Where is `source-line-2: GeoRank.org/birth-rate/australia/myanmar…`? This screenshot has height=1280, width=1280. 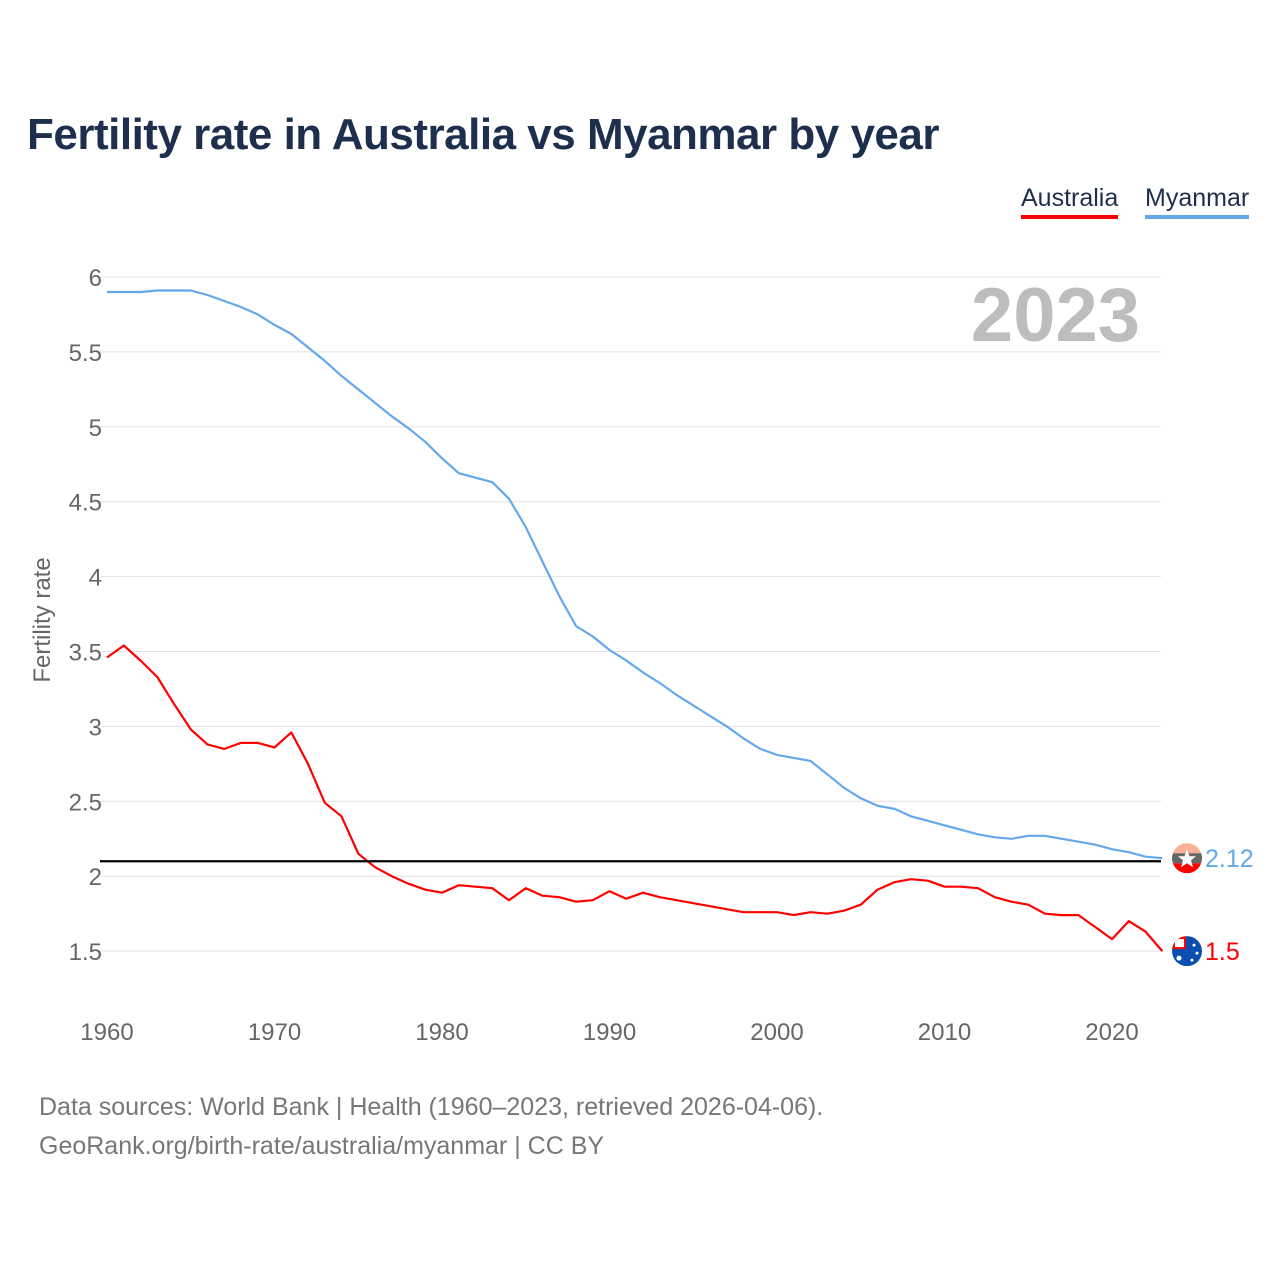 source-line-2: GeoRank.org/birth-rate/australia/myanmar… is located at coordinates (322, 1146).